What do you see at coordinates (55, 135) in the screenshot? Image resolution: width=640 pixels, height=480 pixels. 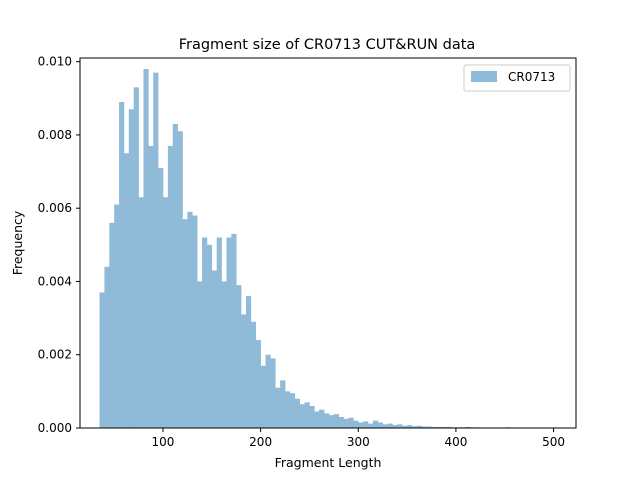 I see `y-tick-label: 0.008` at bounding box center [55, 135].